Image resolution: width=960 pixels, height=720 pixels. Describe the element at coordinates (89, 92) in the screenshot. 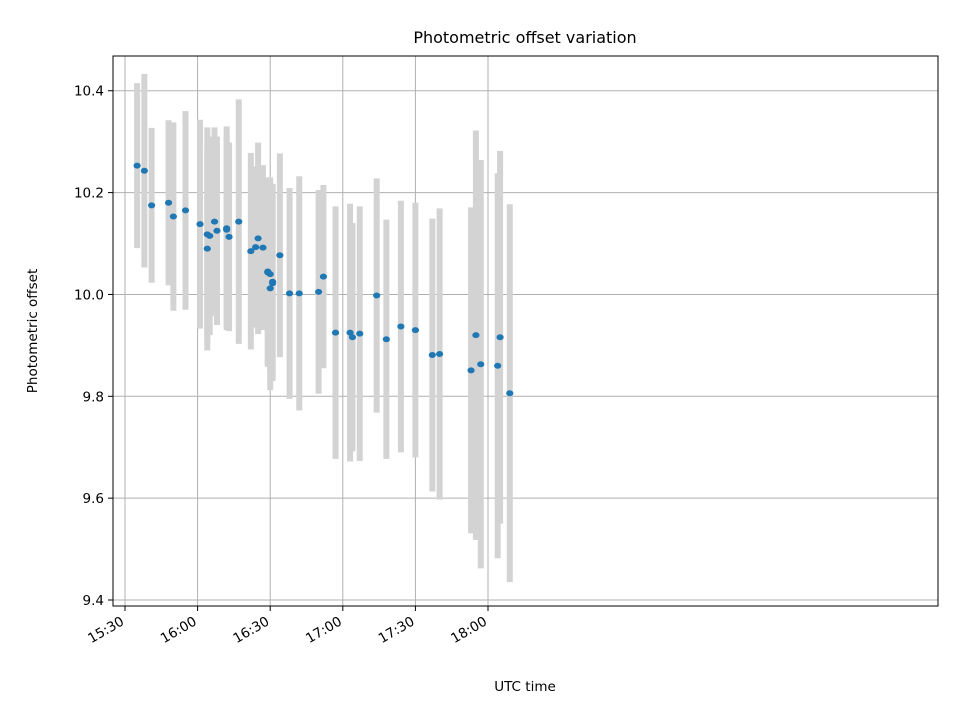

I see `y-tick-label: 10.4` at that location.